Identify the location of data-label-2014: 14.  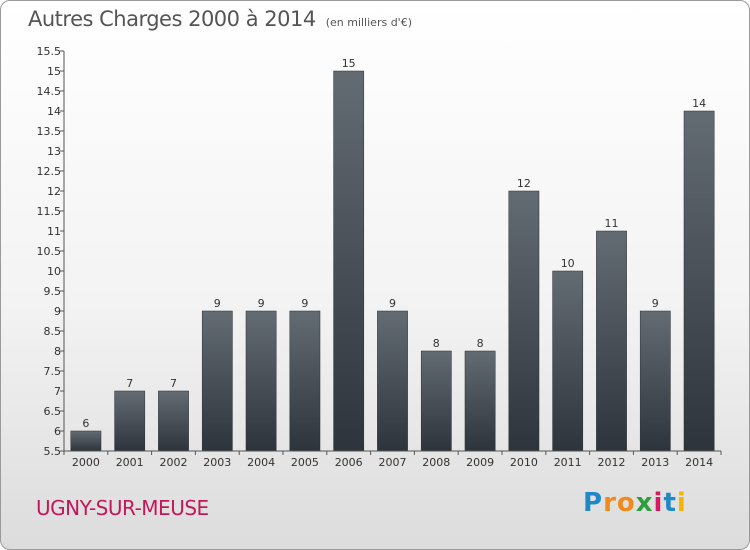
(699, 103).